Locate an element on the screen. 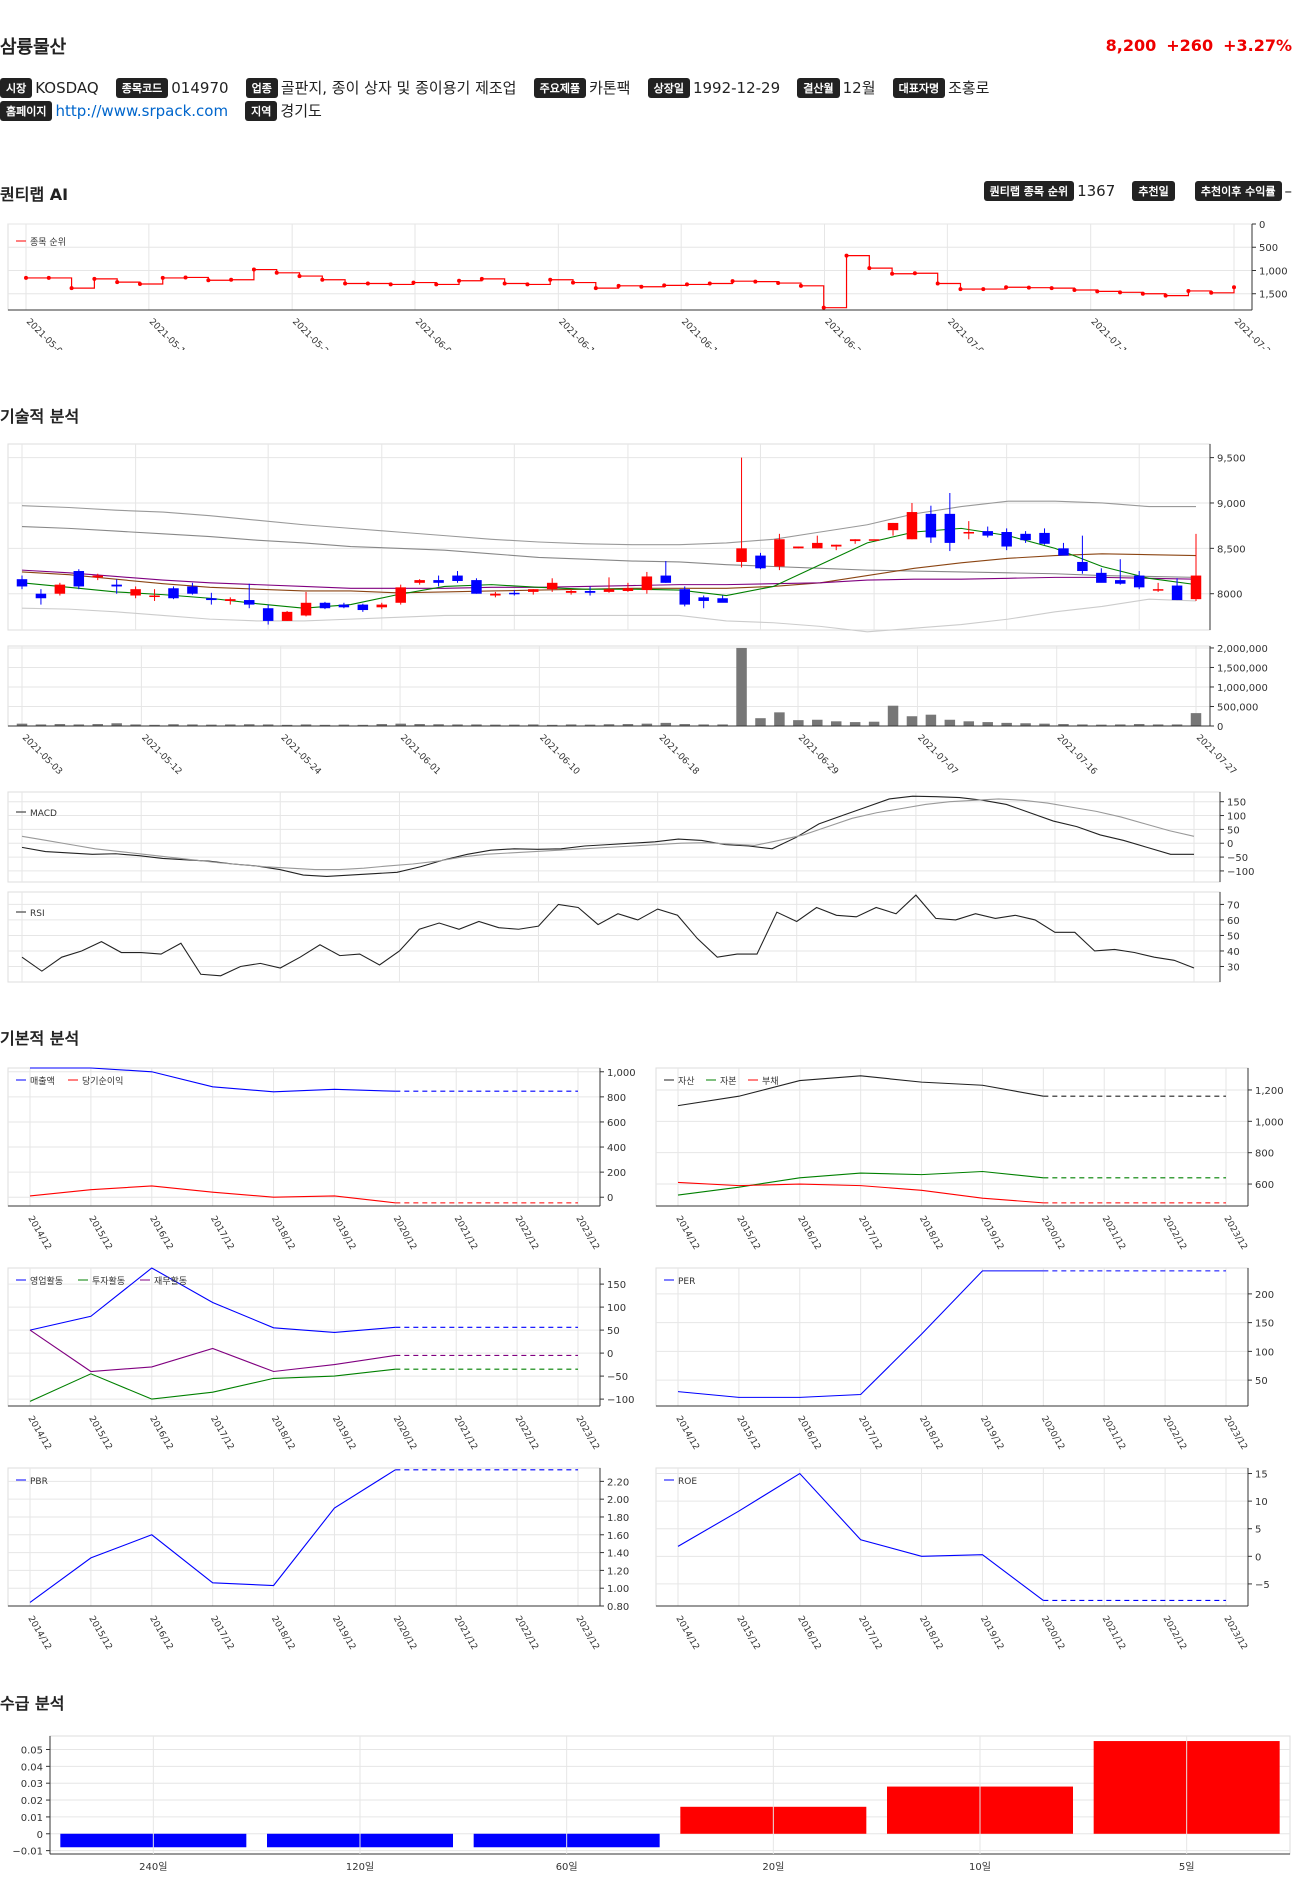 This screenshot has width=1296, height=1893. x-tick-label: 2021-05-24 is located at coordinates (312, 333).